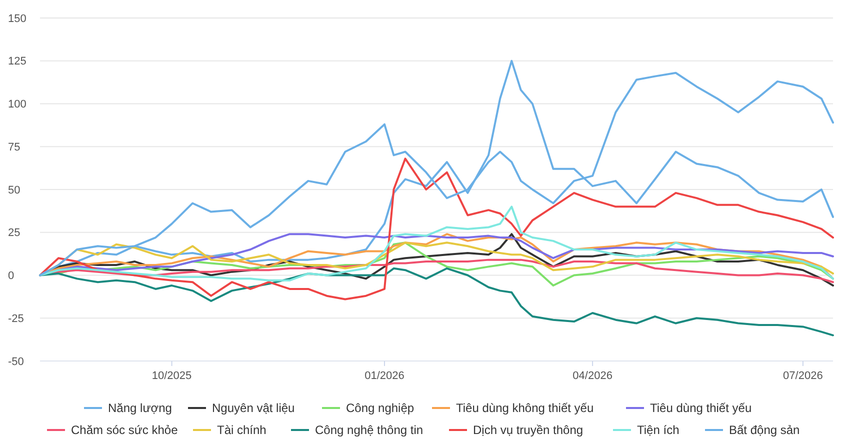 The width and height of the screenshot is (848, 445). I want to click on y-tick-label: 0, so click(11, 276).